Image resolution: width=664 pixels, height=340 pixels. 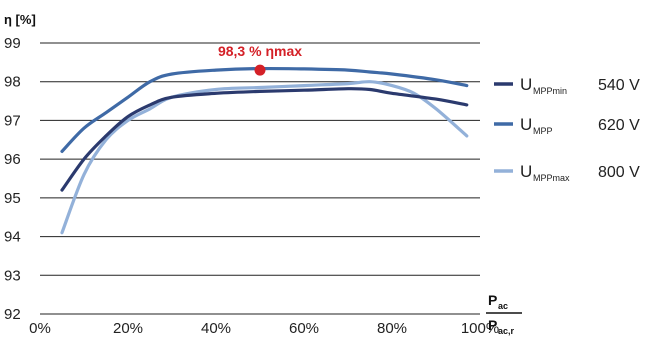 What do you see at coordinates (260, 51) in the screenshot?
I see `peak-label: 98,3 % ηmax` at bounding box center [260, 51].